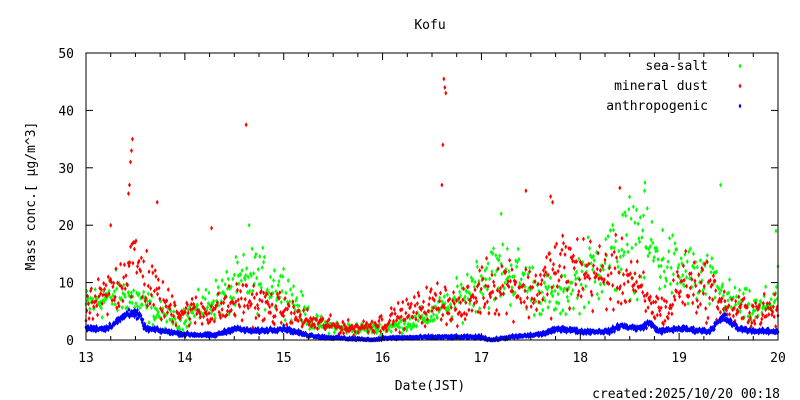  I want to click on y-tick-label: 10, so click(66, 284).